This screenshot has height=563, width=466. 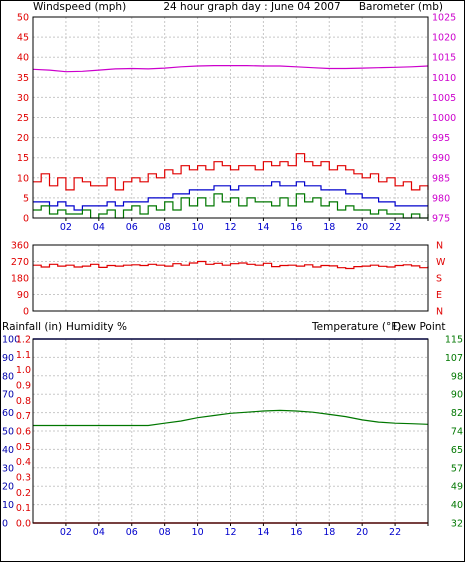 What do you see at coordinates (26, 198) in the screenshot?
I see `windspeed-tick-label: 5` at bounding box center [26, 198].